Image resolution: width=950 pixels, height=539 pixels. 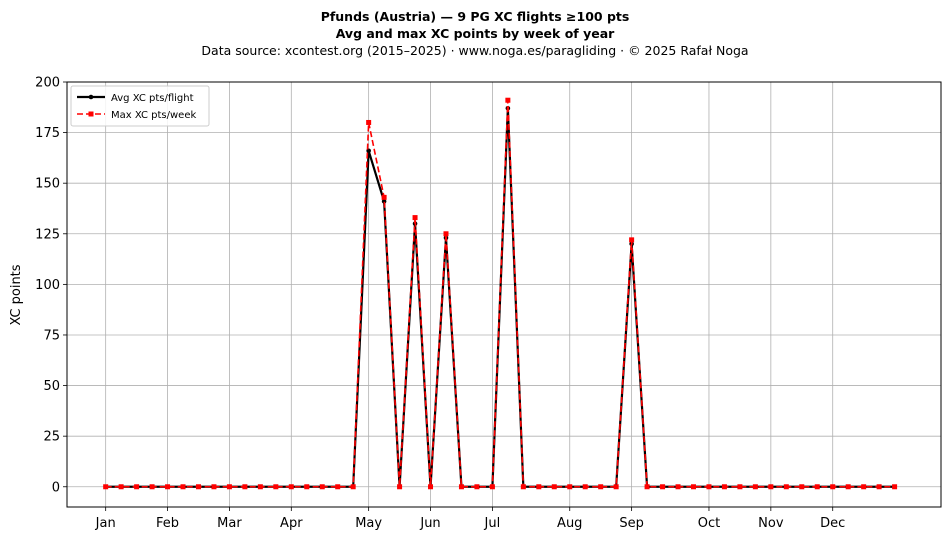 I want to click on chart-subtitle: Avg and max XC points by week of year, so click(x=475, y=33).